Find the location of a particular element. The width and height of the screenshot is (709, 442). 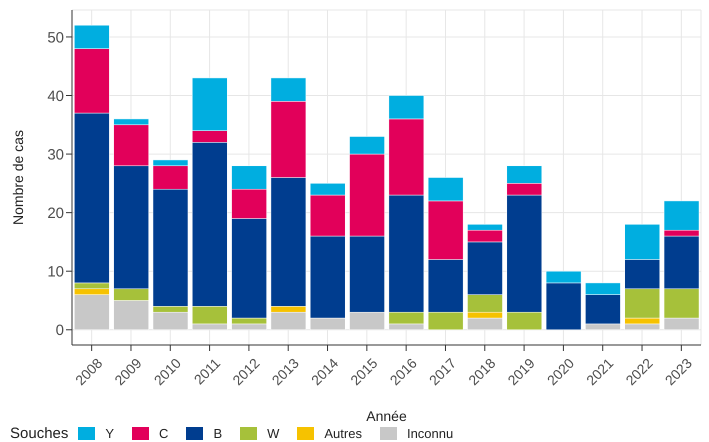

legend-label: C is located at coordinates (163, 433).